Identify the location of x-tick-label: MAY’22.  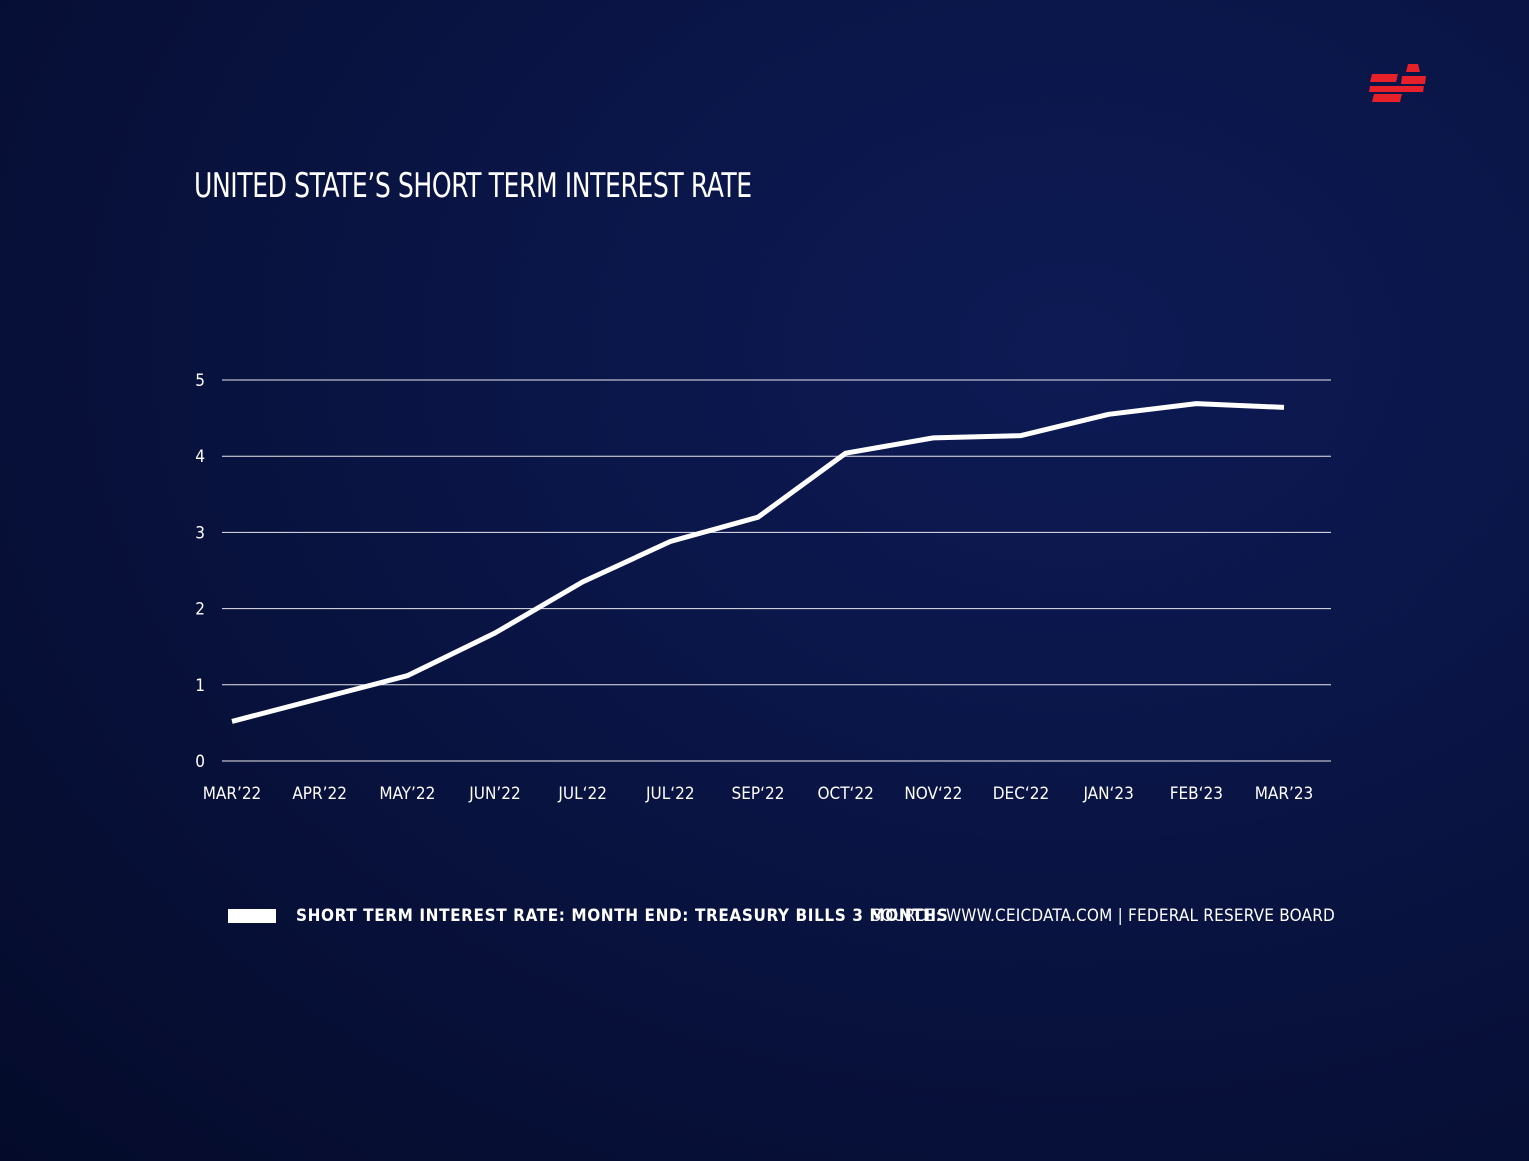
(407, 794).